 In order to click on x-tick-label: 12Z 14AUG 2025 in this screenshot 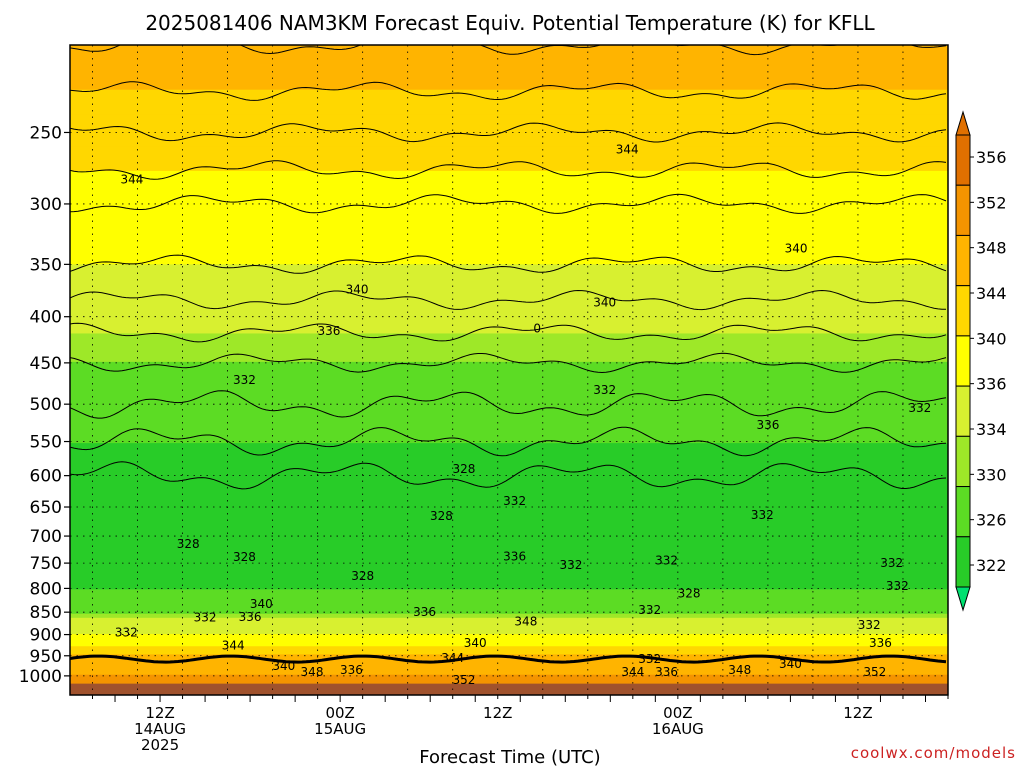, I will do `click(160, 729)`.